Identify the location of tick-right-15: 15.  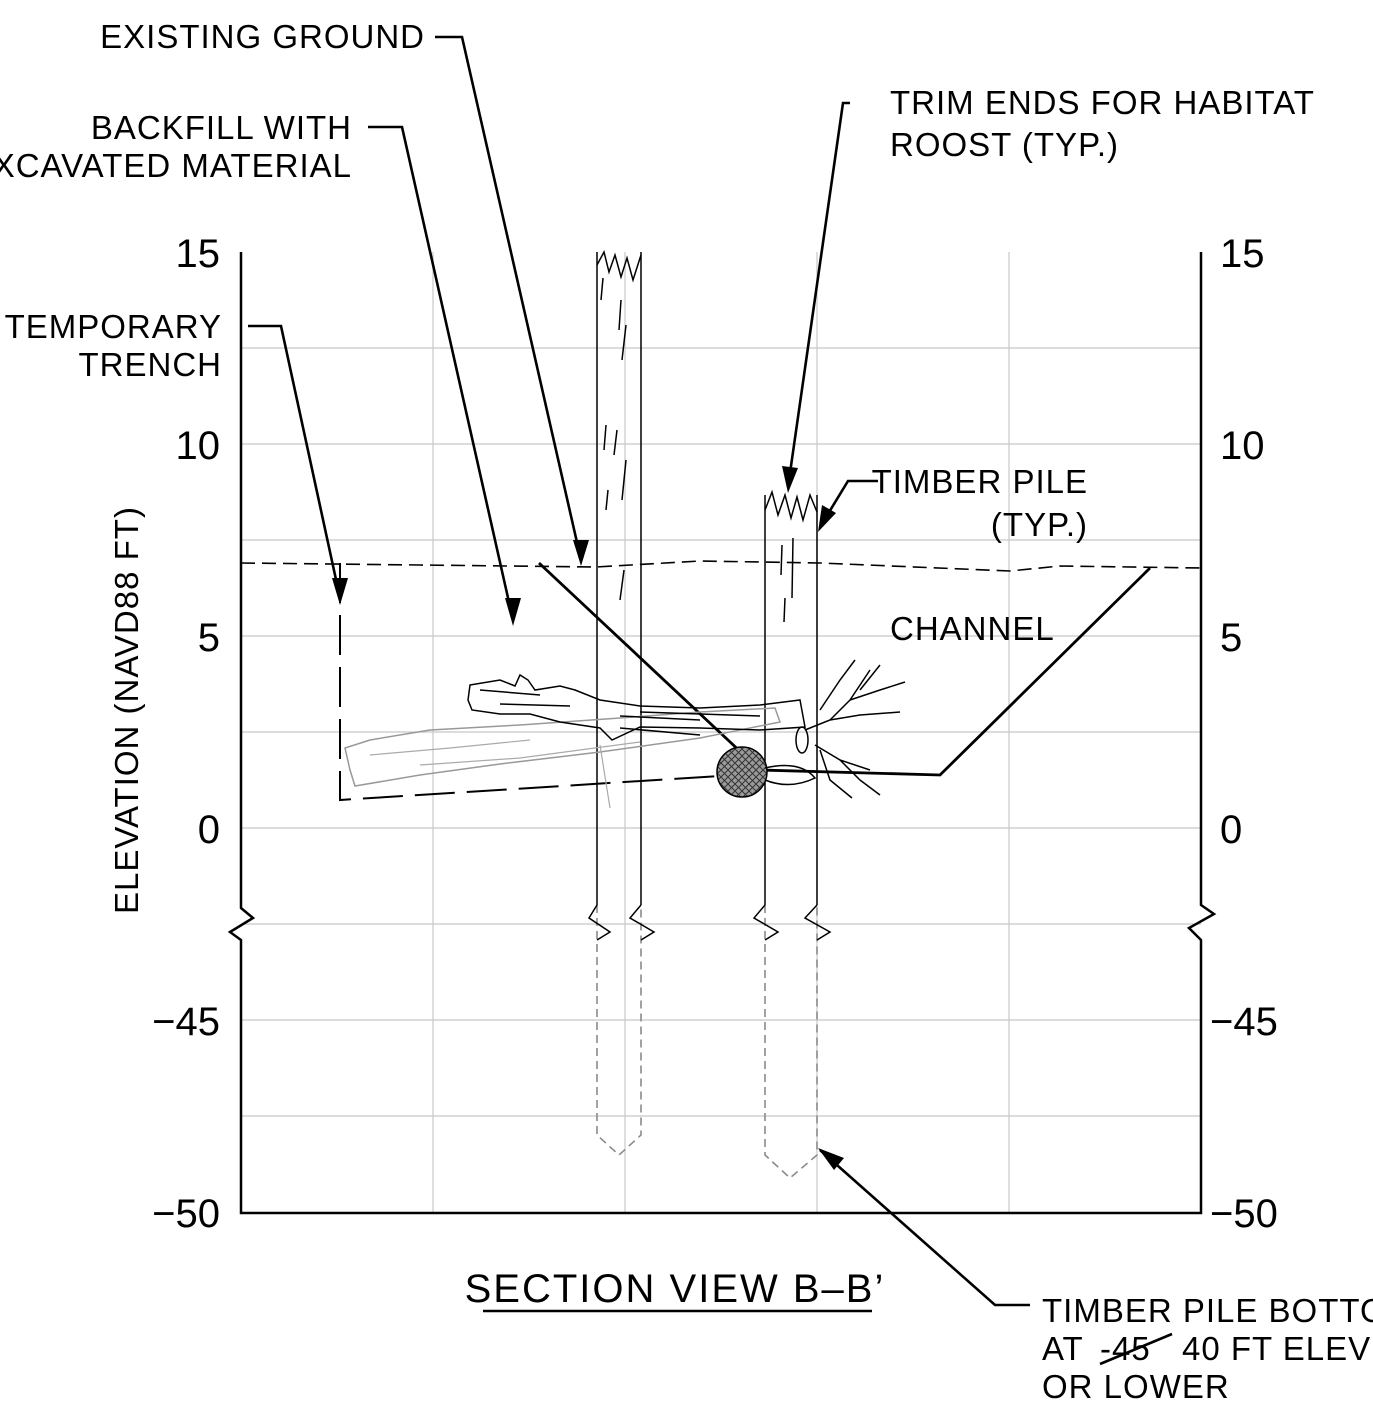
(1242, 254).